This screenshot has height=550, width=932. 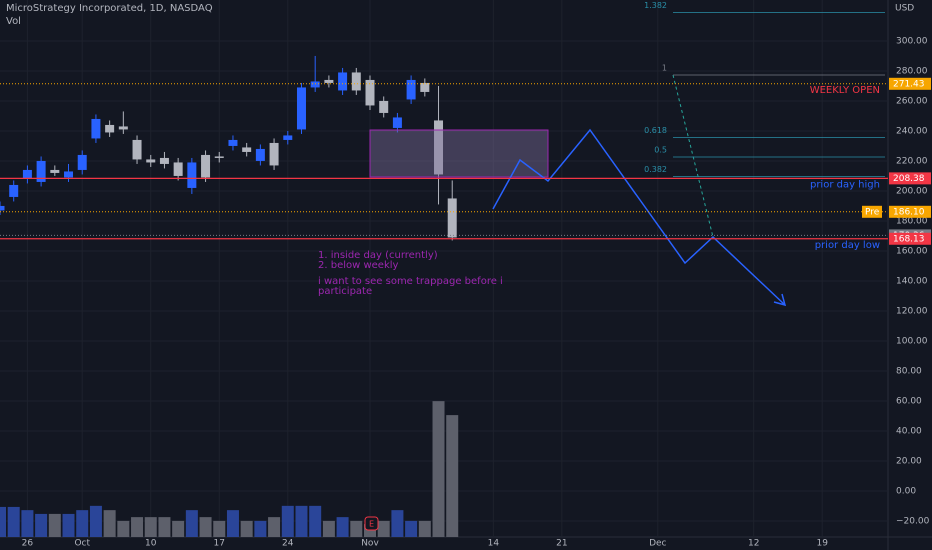 What do you see at coordinates (13, 21) in the screenshot?
I see `volume-label: Vol` at bounding box center [13, 21].